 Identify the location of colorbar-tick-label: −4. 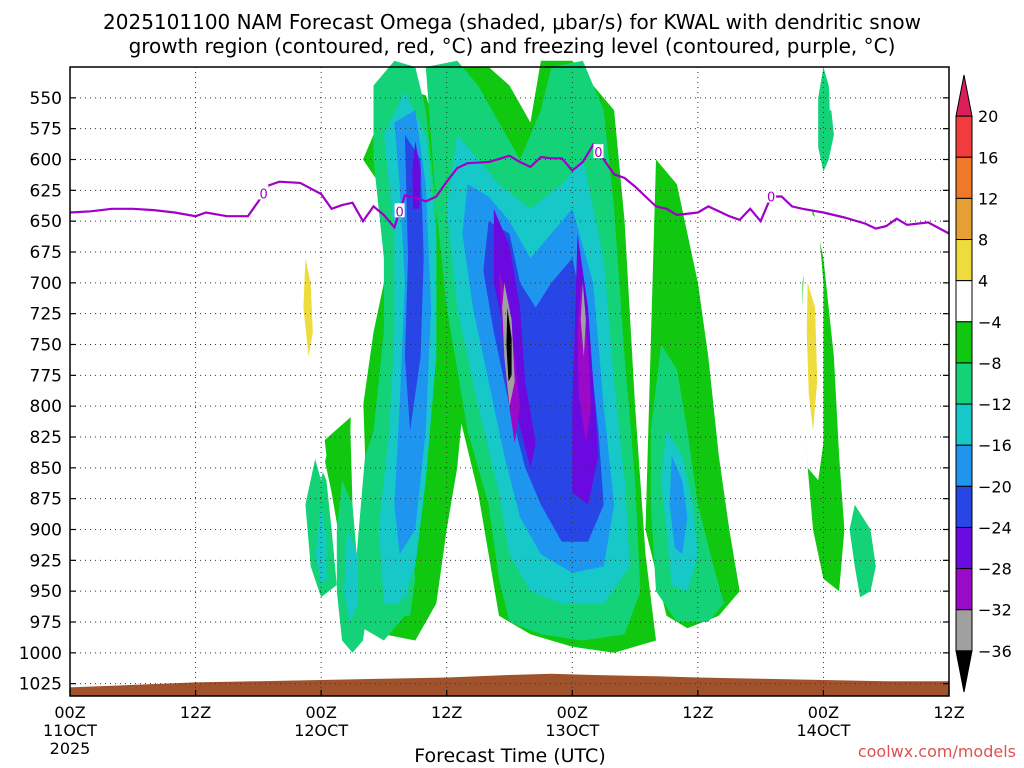
(990, 322).